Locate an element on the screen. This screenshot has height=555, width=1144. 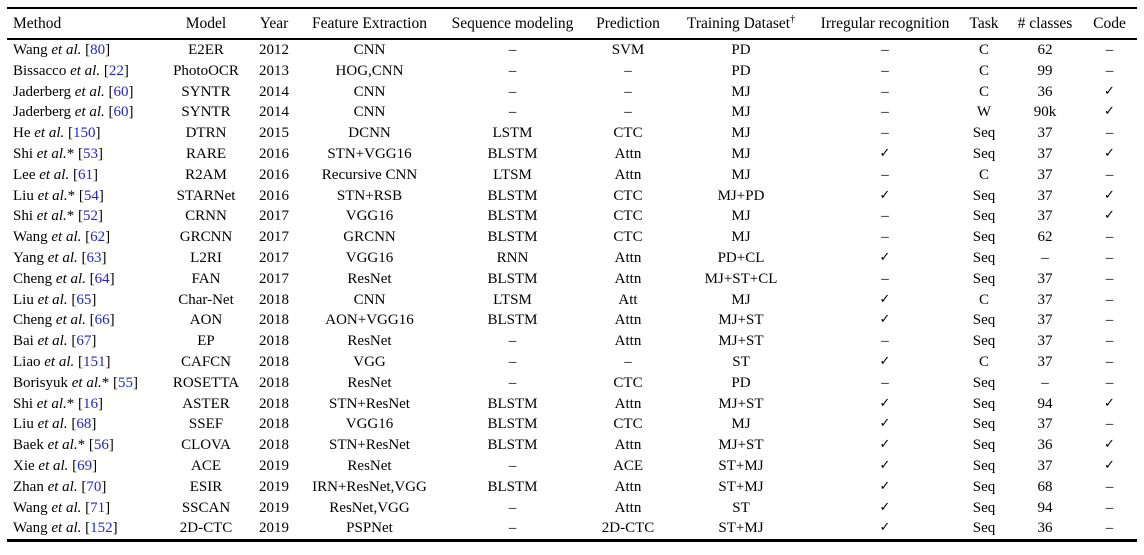
citation-link: 62 is located at coordinates (98, 237).